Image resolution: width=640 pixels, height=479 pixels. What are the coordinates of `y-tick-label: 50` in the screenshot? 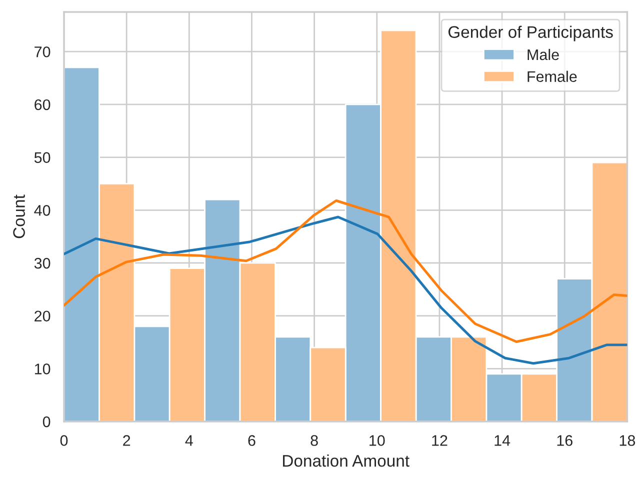 It's located at (42, 157).